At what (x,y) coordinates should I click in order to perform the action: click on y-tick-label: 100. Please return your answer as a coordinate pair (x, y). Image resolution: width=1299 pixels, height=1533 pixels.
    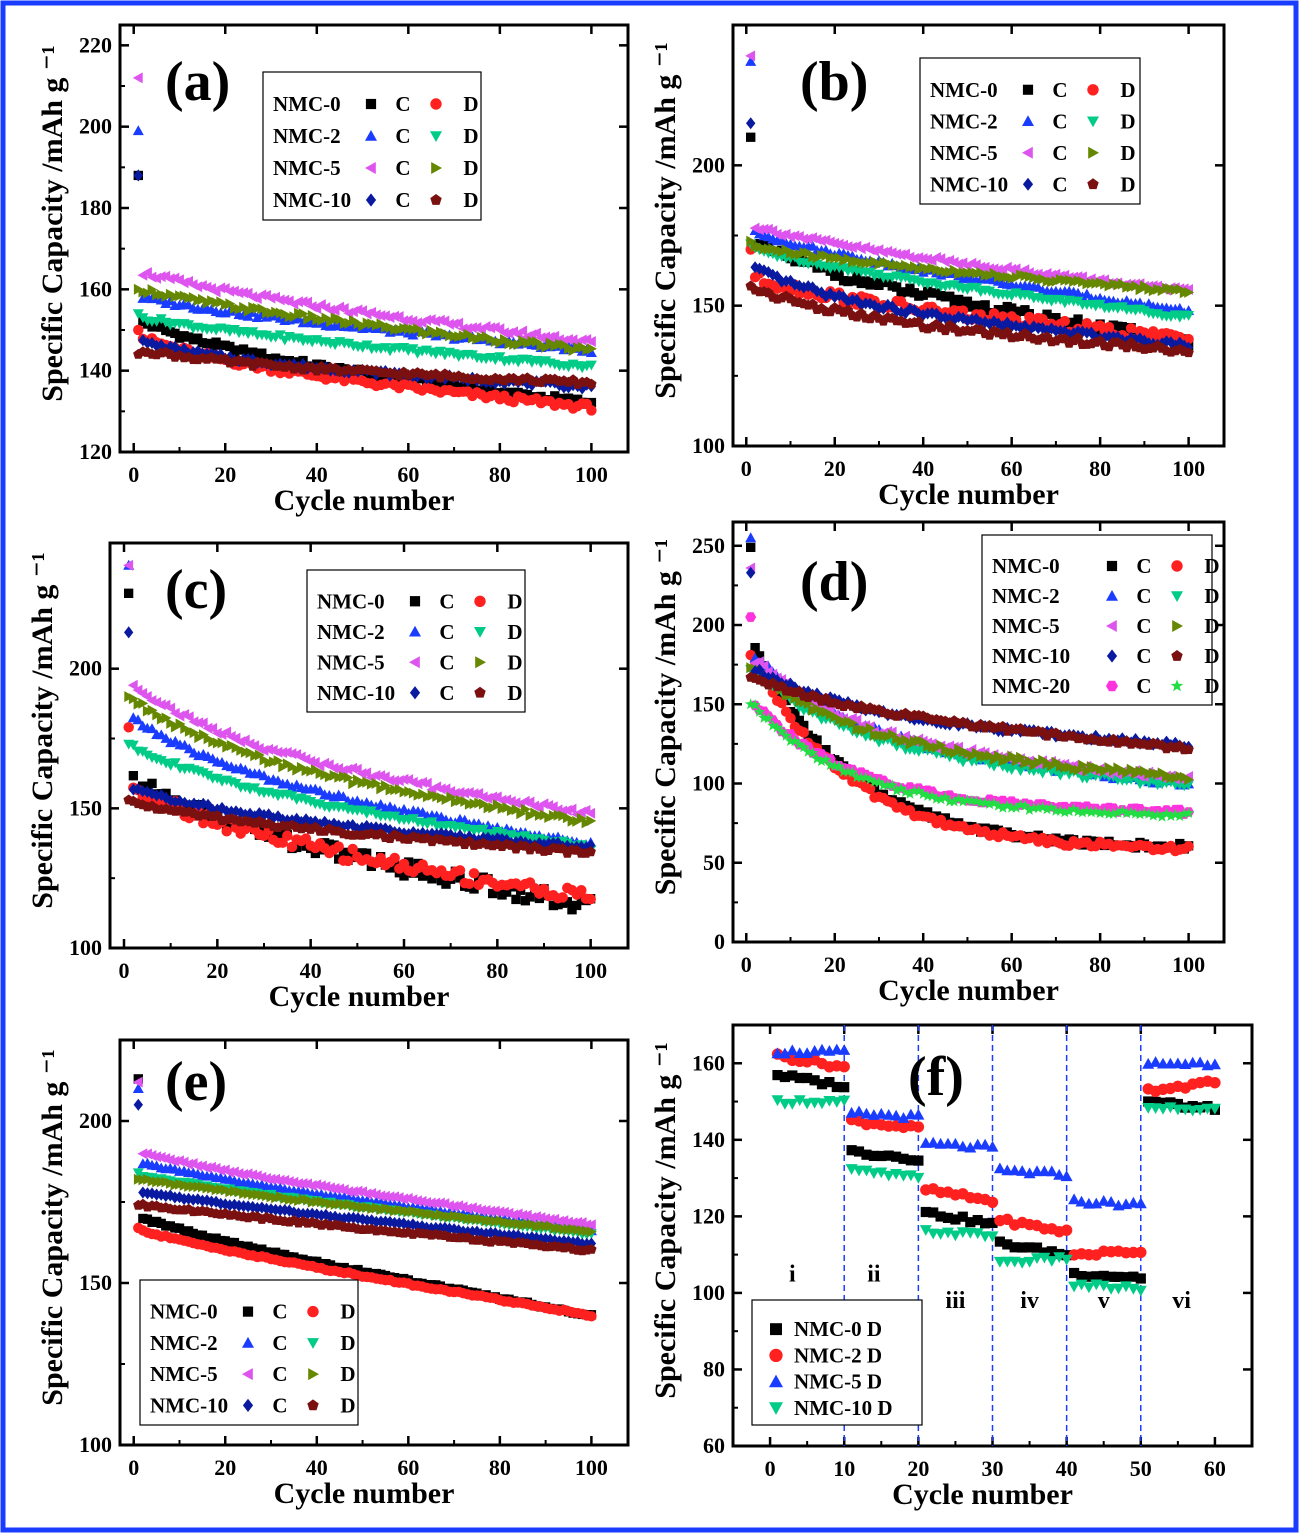
    Looking at the image, I should click on (708, 1292).